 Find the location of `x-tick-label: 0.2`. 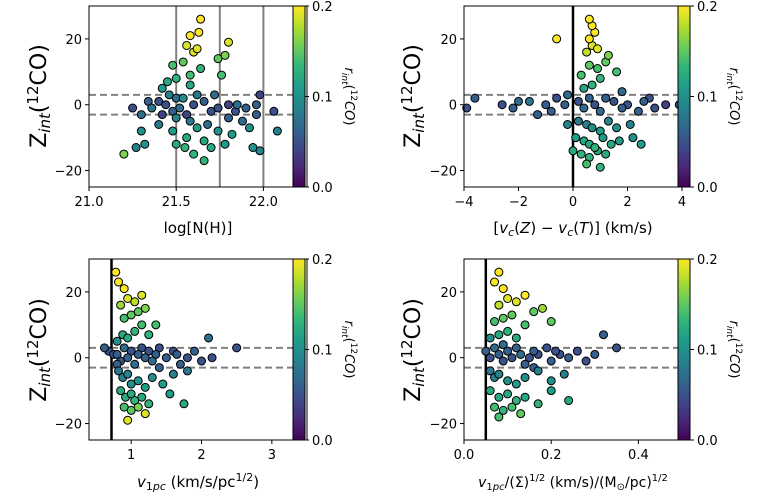

x-tick-label: 0.2 is located at coordinates (551, 455).